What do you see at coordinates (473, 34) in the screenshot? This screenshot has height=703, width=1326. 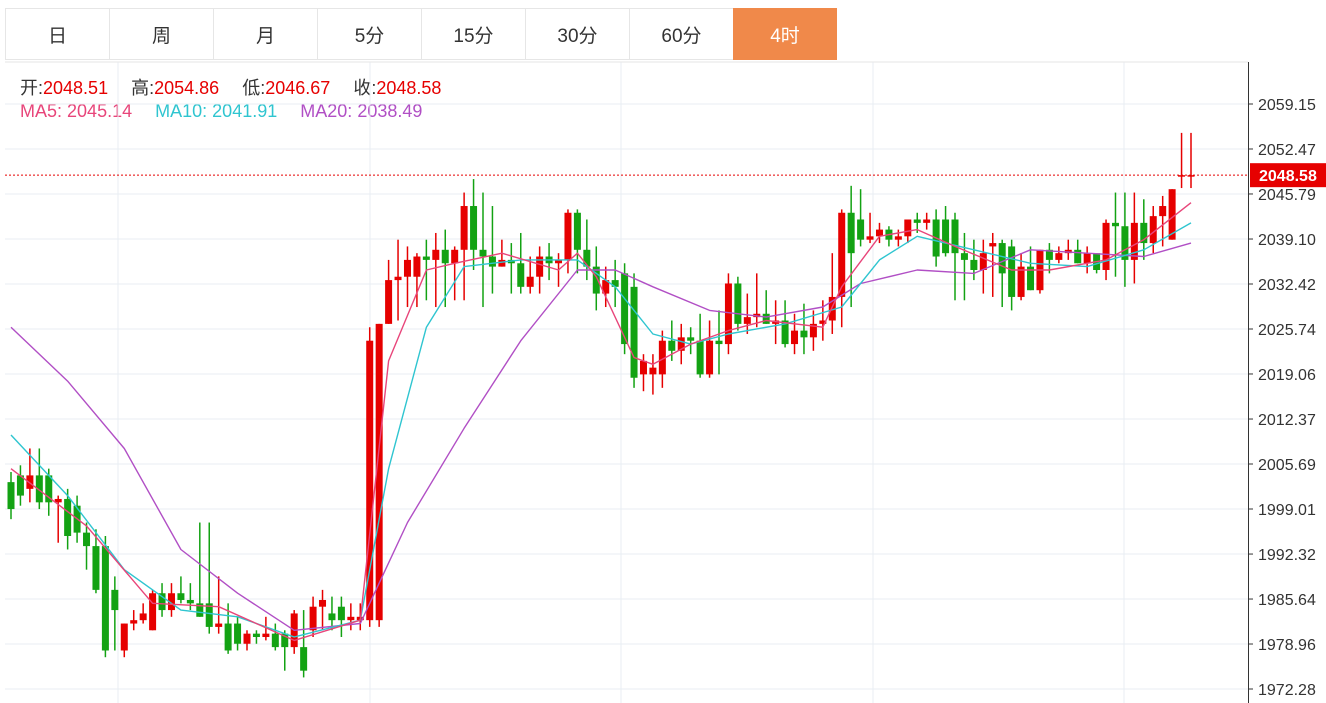 I see `tab-4: 15分` at bounding box center [473, 34].